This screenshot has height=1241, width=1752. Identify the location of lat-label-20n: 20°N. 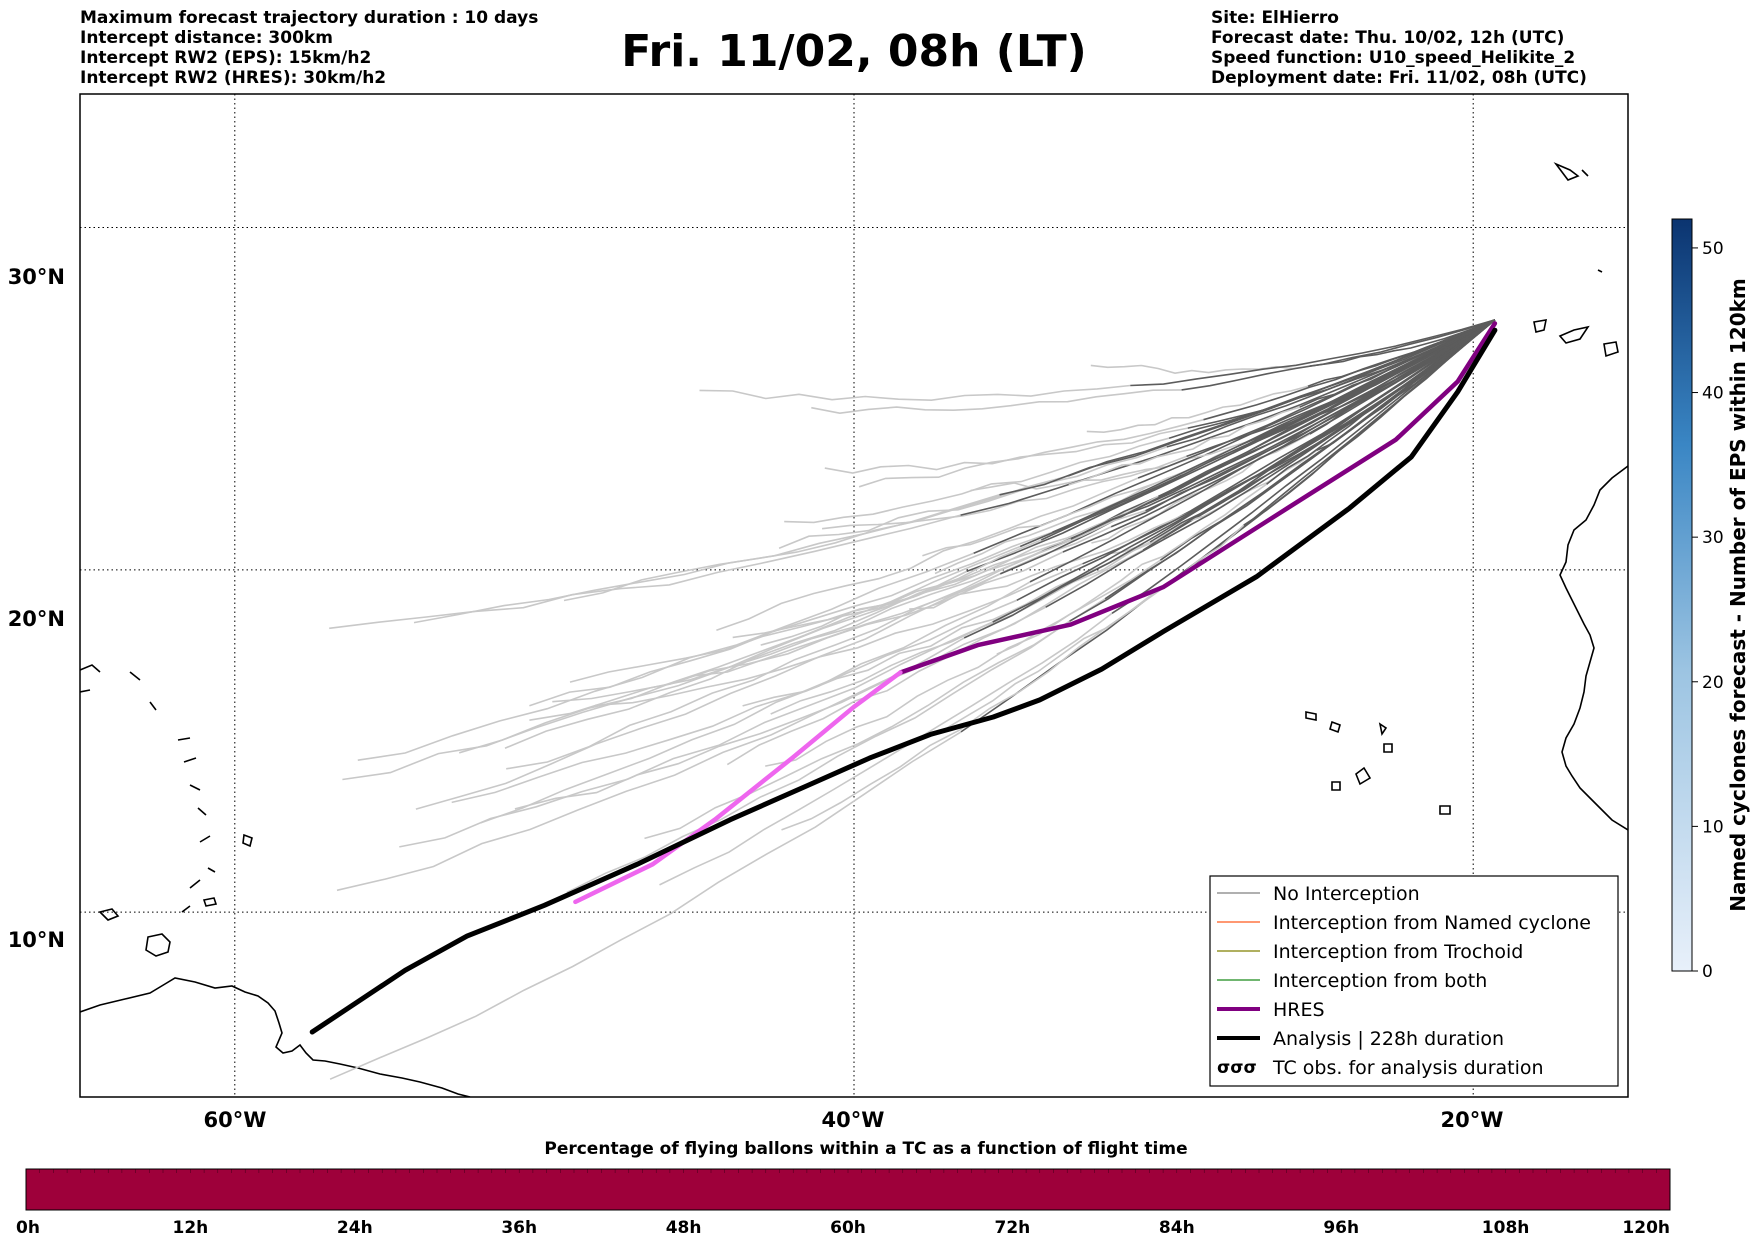
(36, 619).